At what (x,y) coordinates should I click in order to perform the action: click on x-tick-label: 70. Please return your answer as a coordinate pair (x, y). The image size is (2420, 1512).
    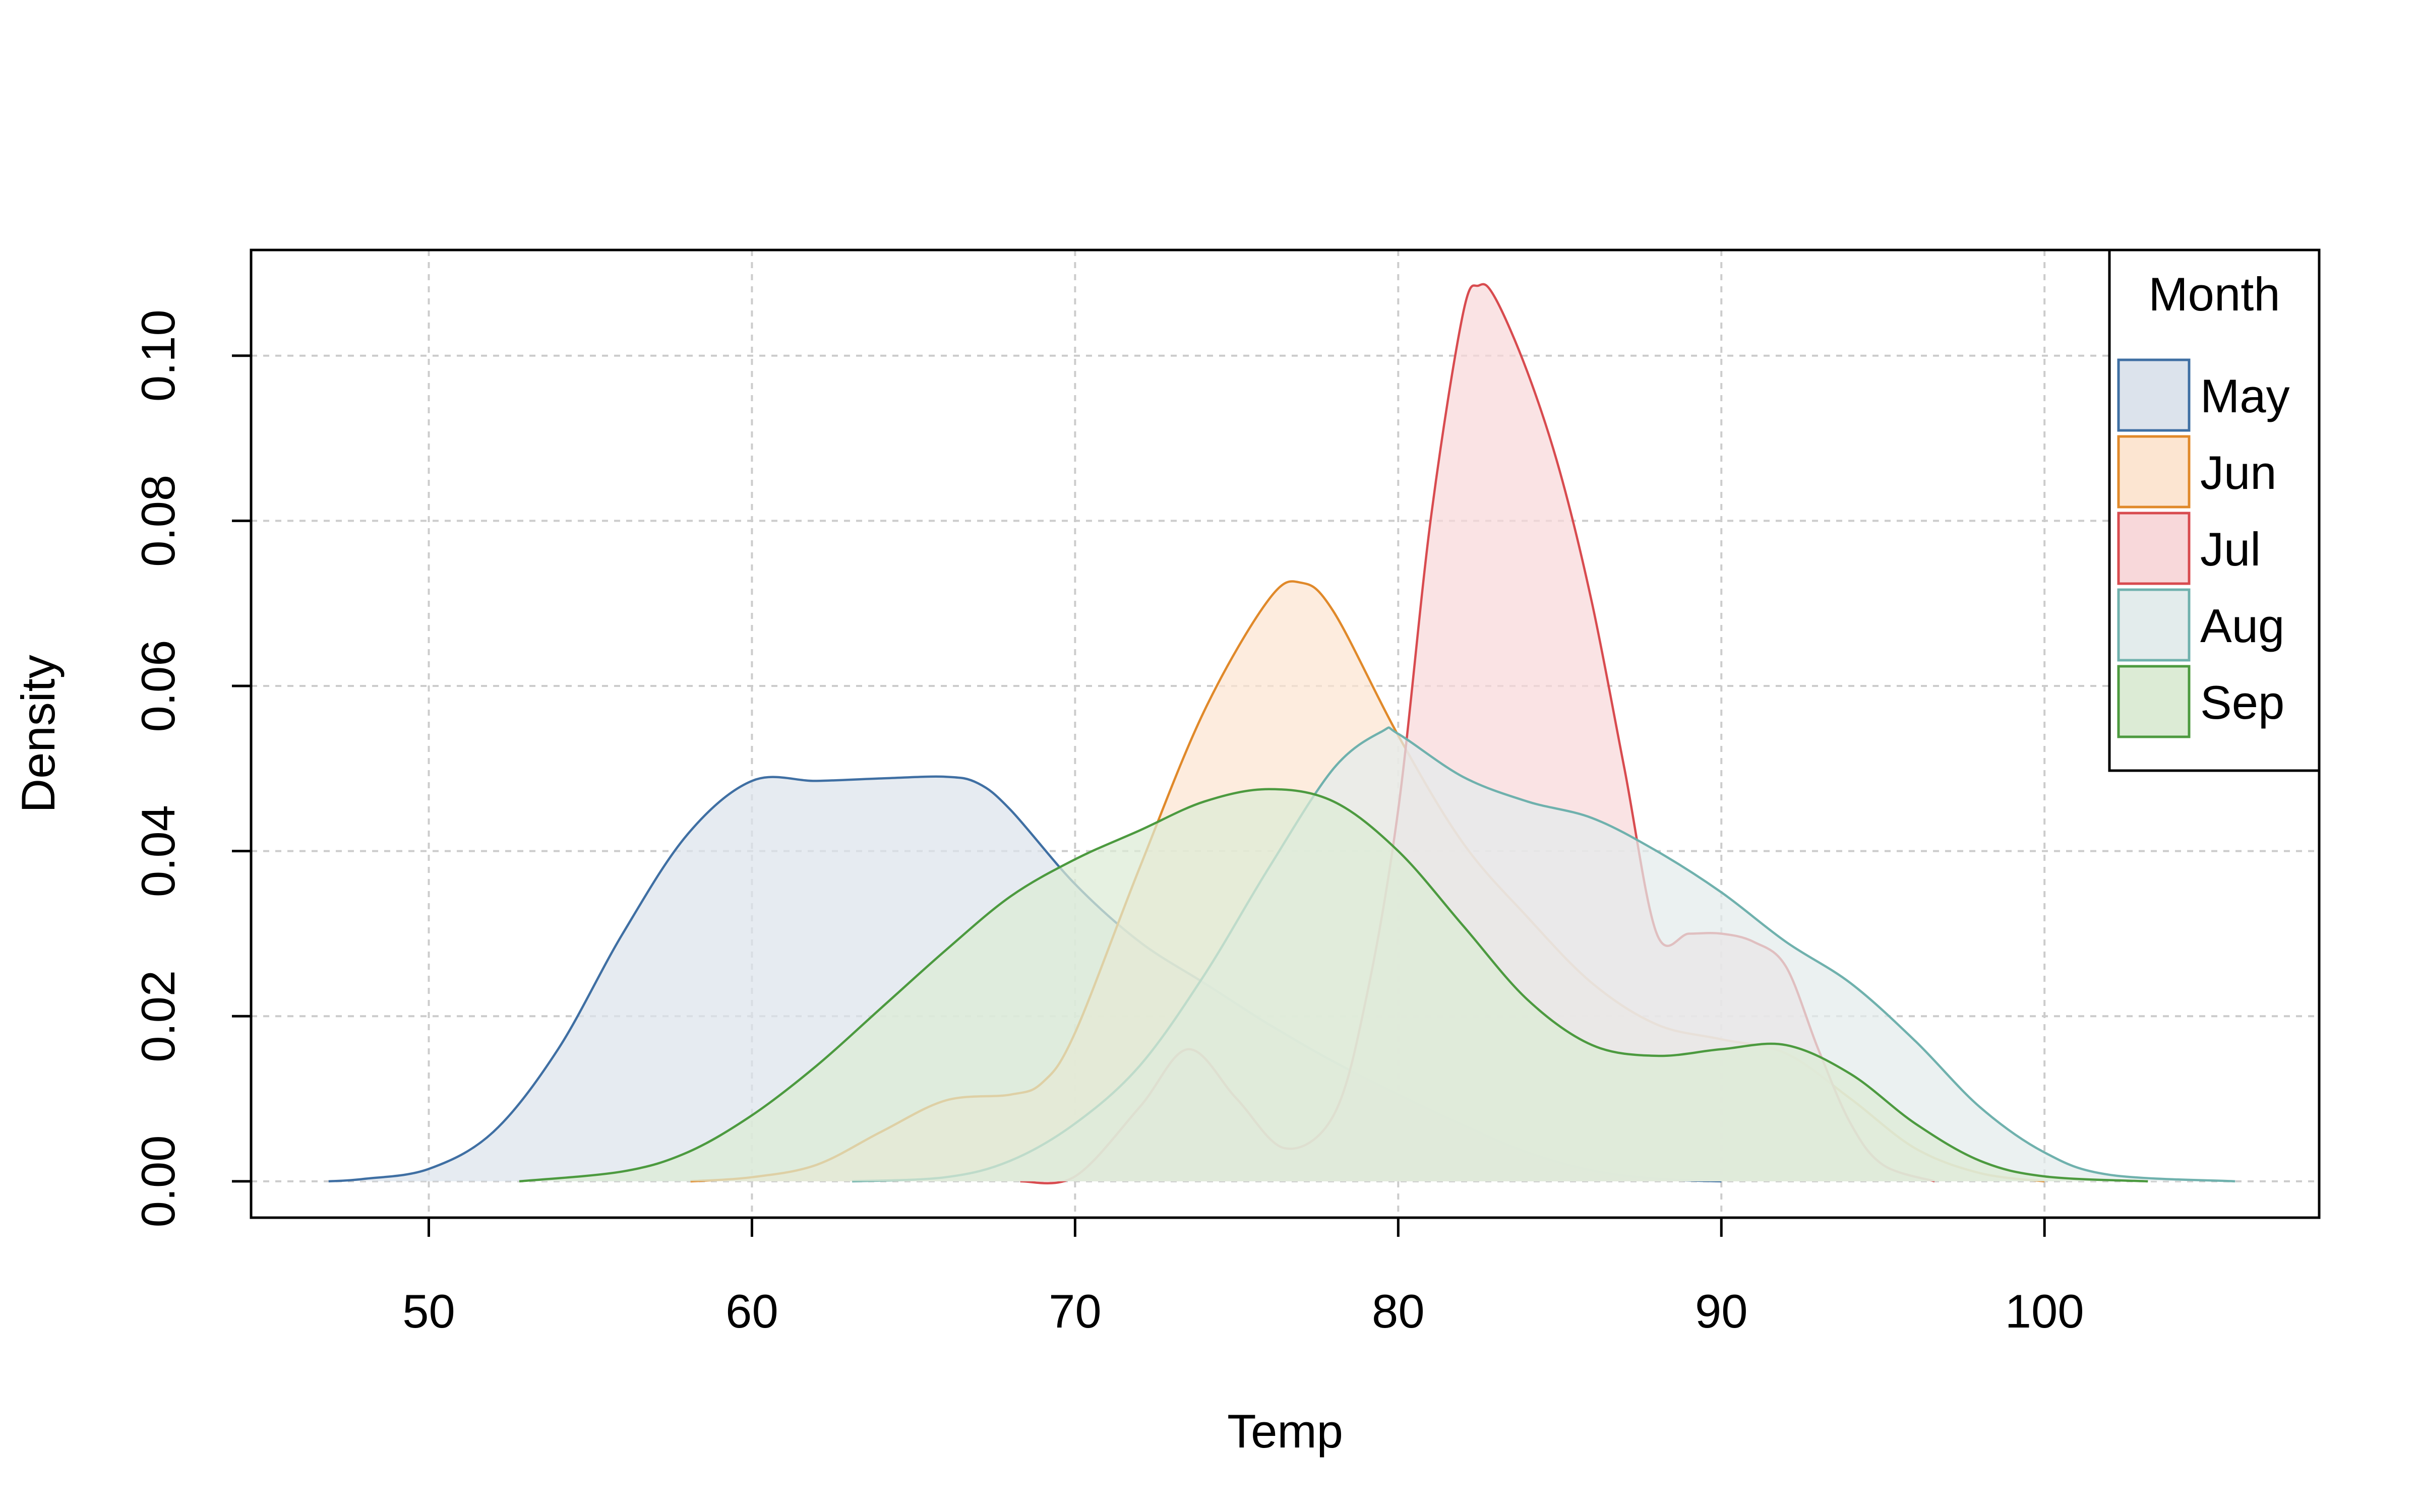
    Looking at the image, I should click on (1075, 1311).